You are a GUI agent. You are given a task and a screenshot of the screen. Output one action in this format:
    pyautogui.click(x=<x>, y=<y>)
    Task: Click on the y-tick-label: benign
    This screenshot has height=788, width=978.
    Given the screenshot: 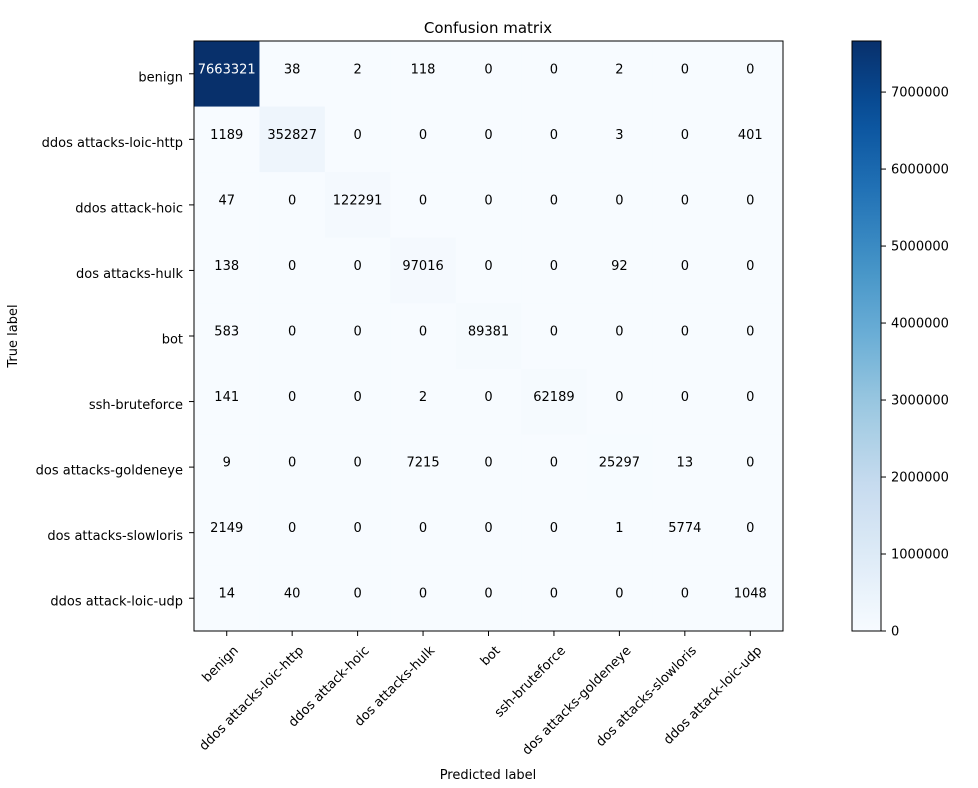 What is the action you would take?
    pyautogui.click(x=160, y=77)
    